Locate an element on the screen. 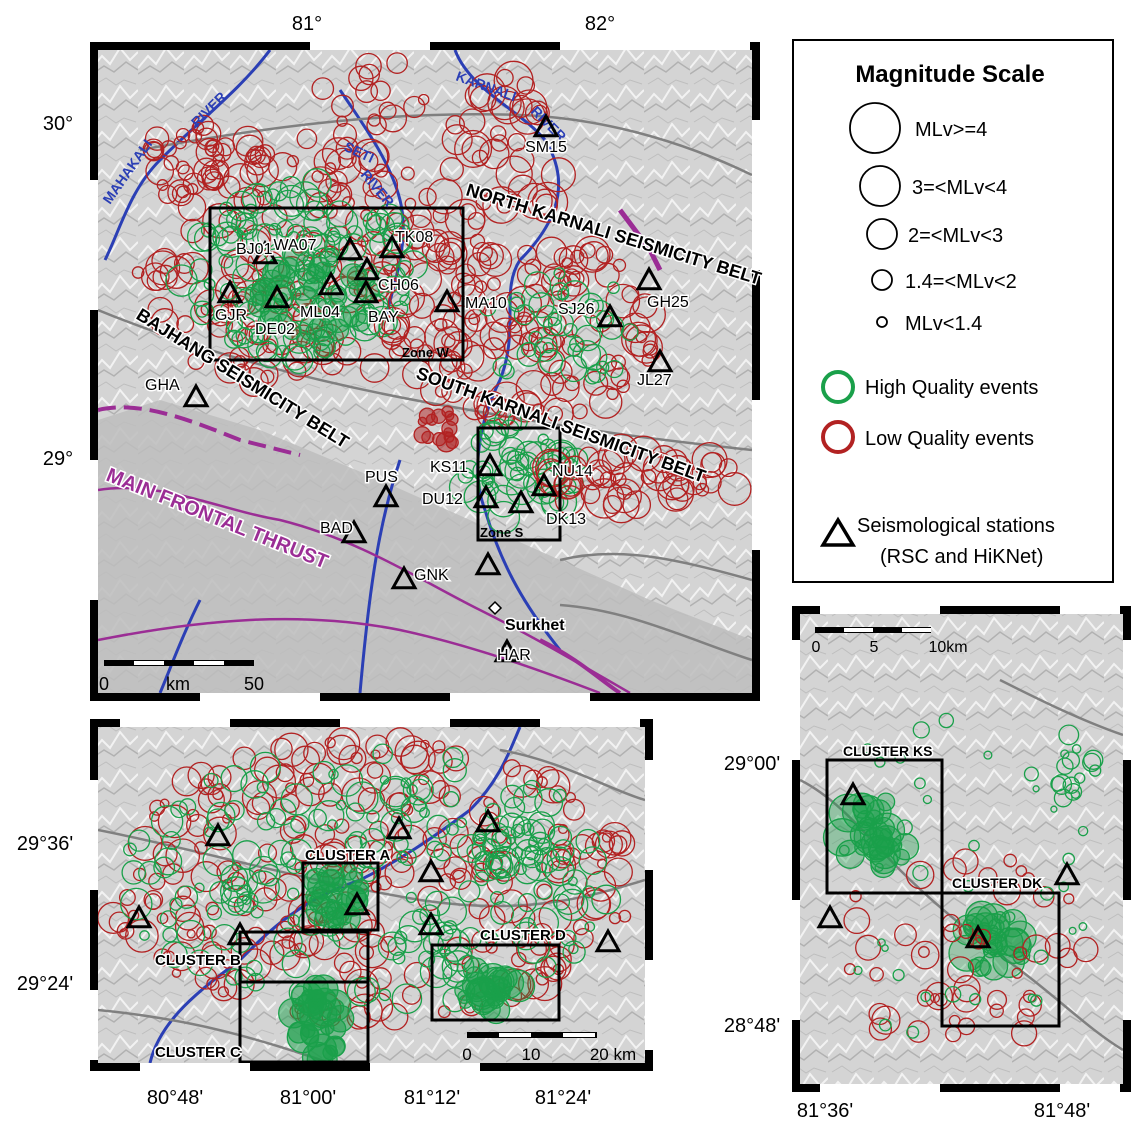  zone-s-label: Zone S is located at coordinates (502, 532).